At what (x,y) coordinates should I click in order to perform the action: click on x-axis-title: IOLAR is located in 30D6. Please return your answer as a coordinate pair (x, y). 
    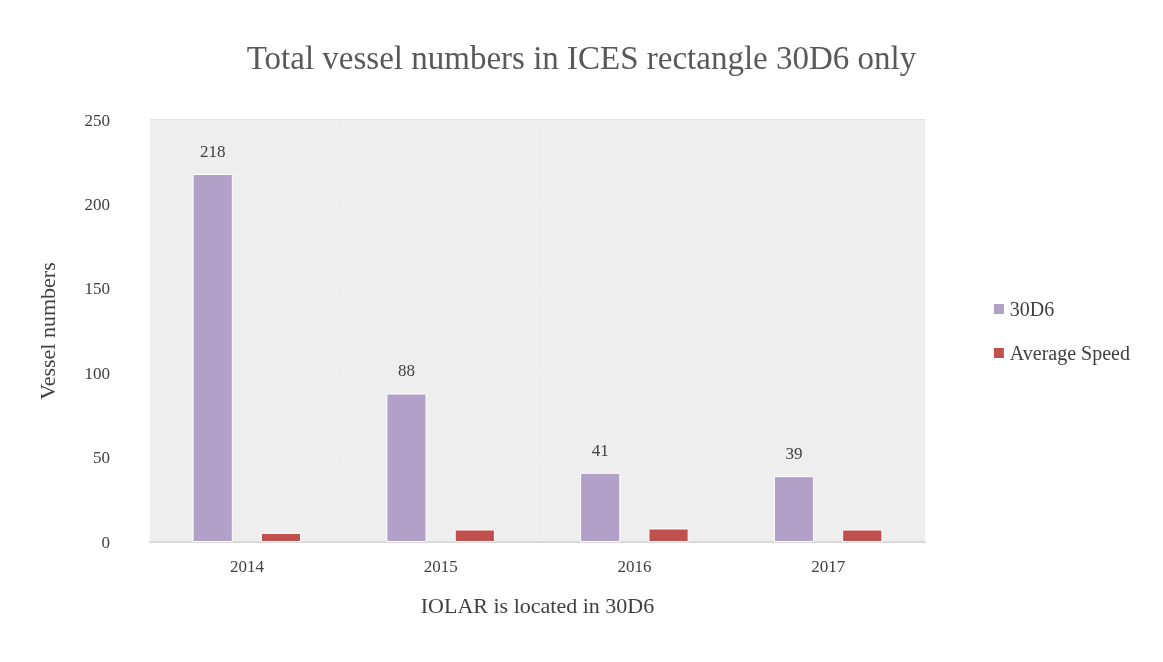
    Looking at the image, I should click on (537, 605).